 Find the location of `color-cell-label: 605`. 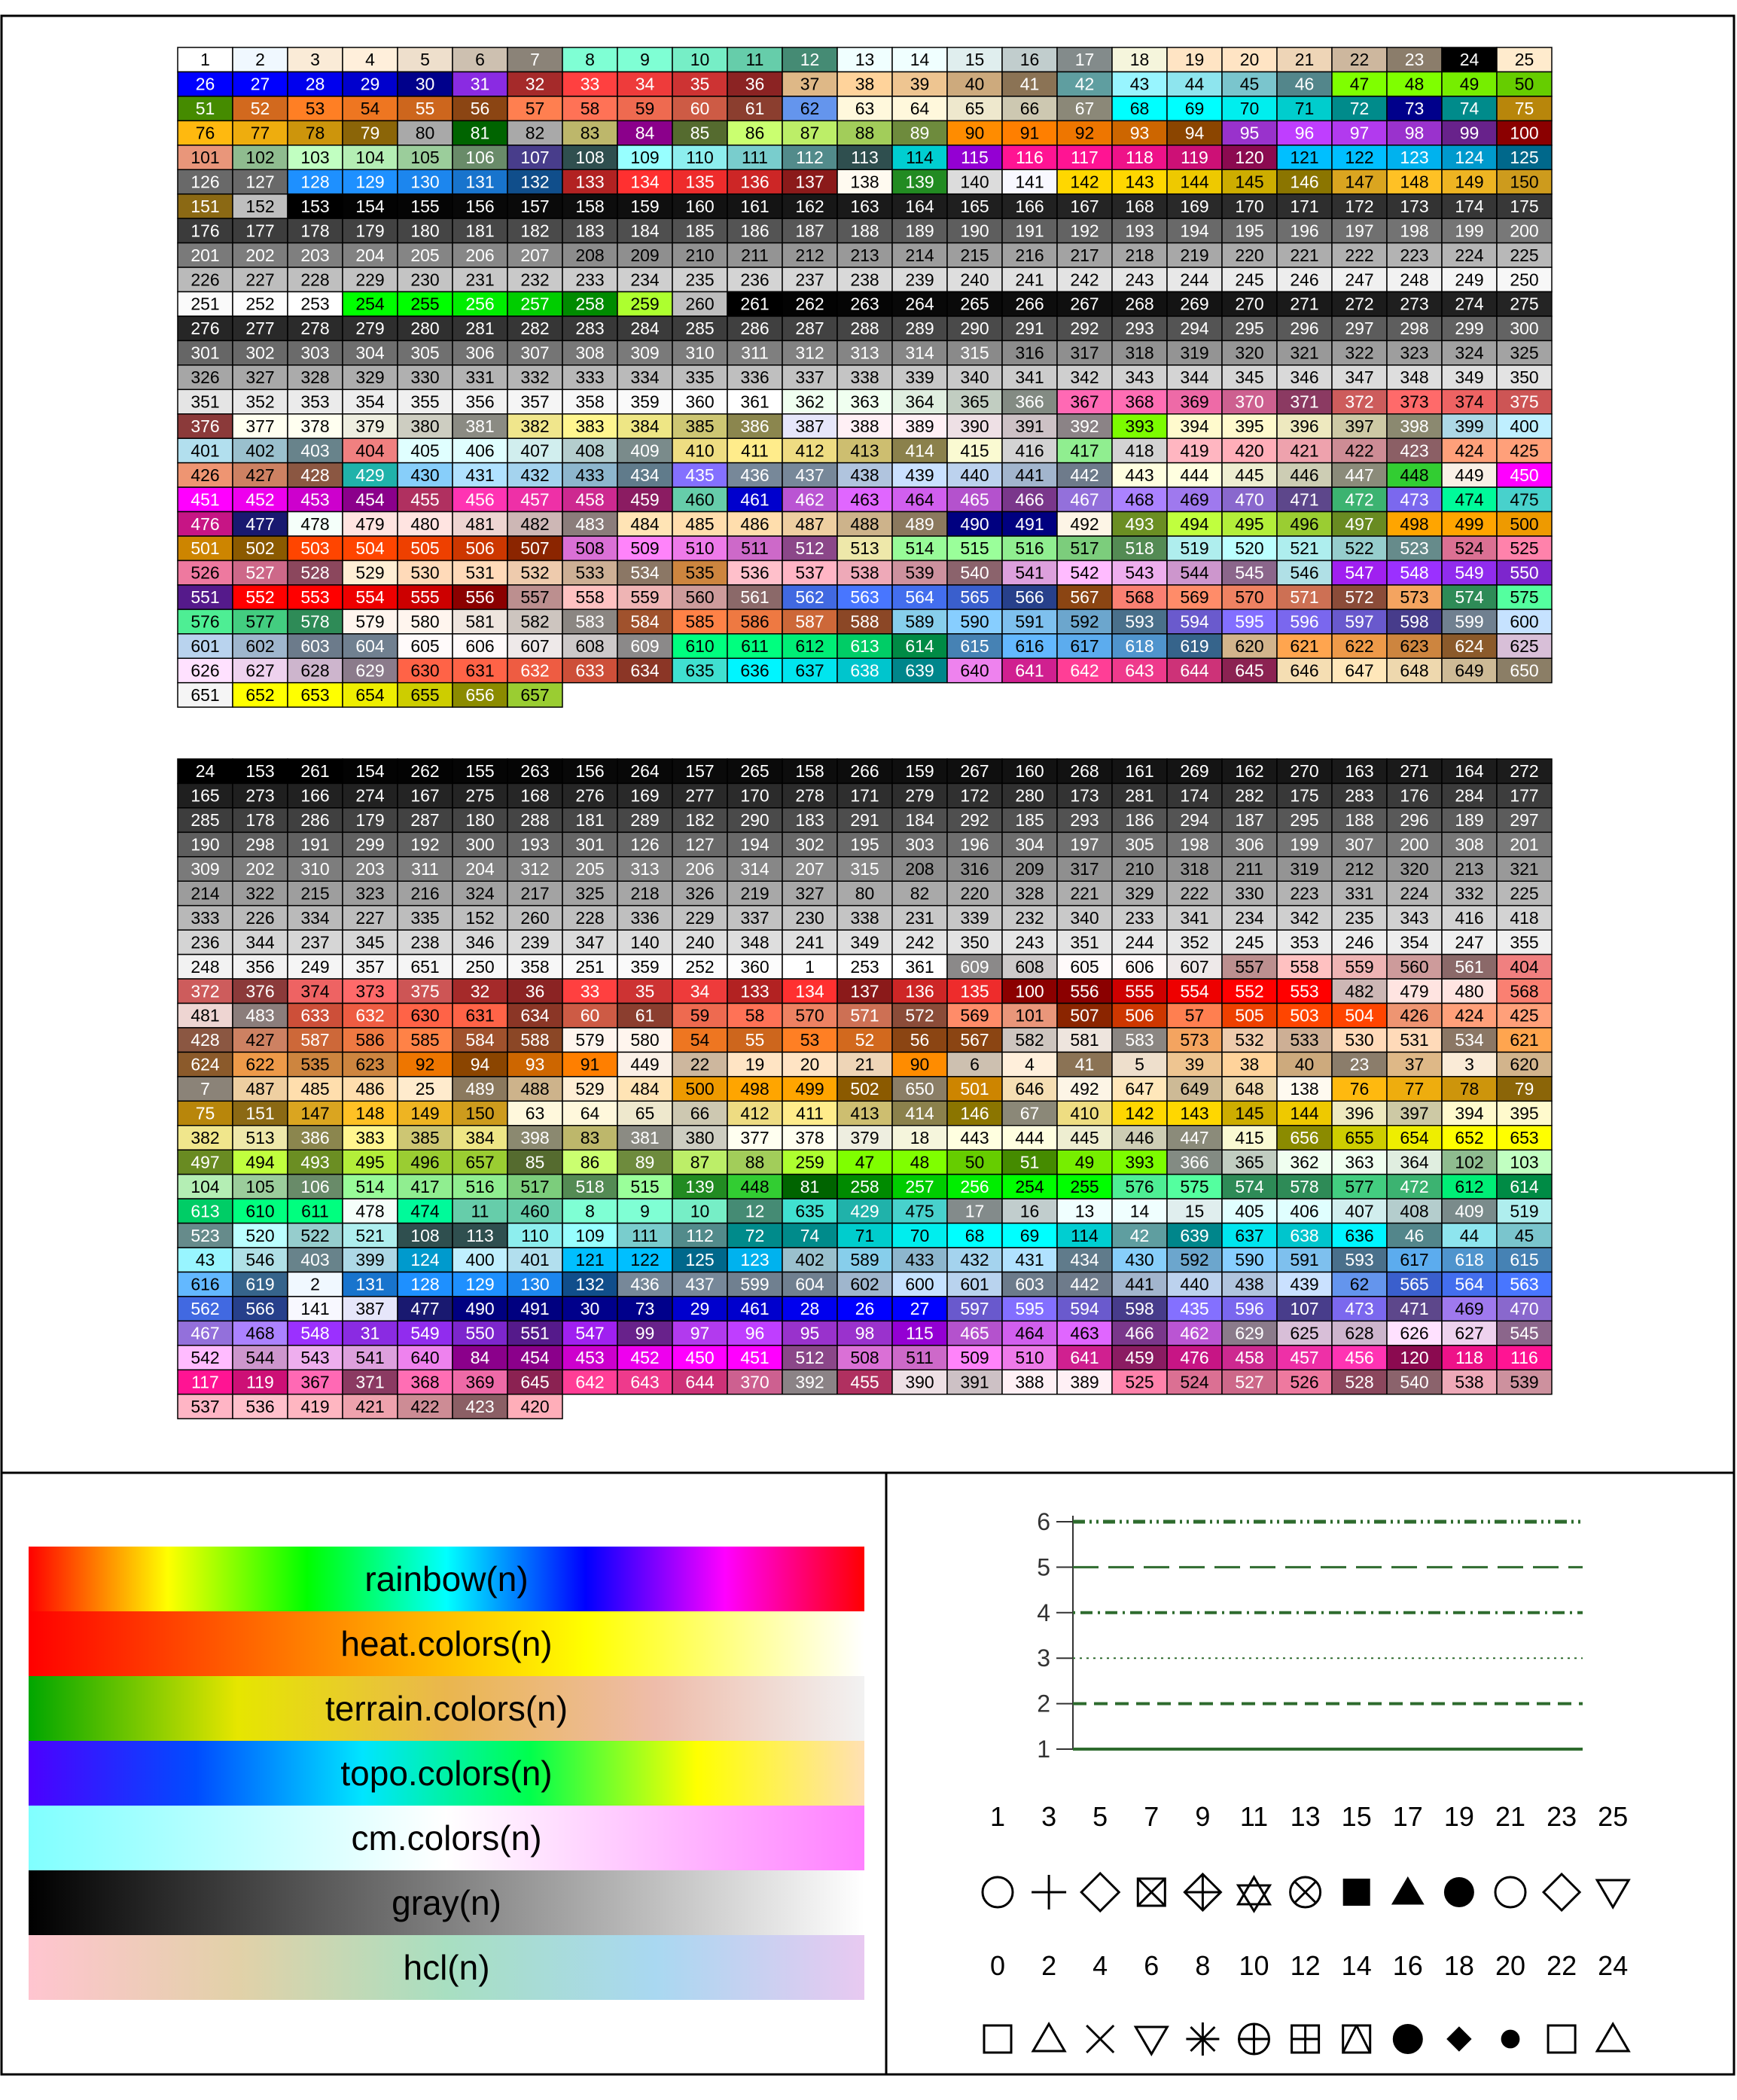

color-cell-label: 605 is located at coordinates (424, 646).